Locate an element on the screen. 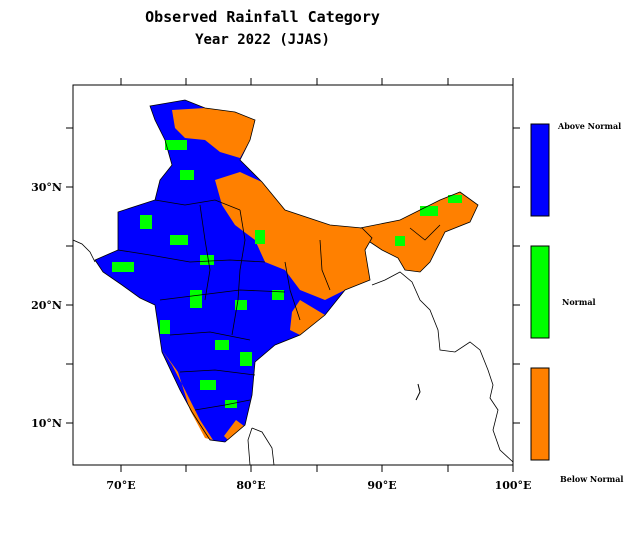 The width and height of the screenshot is (639, 552). neighbour-coastline is located at coordinates (442, 367).